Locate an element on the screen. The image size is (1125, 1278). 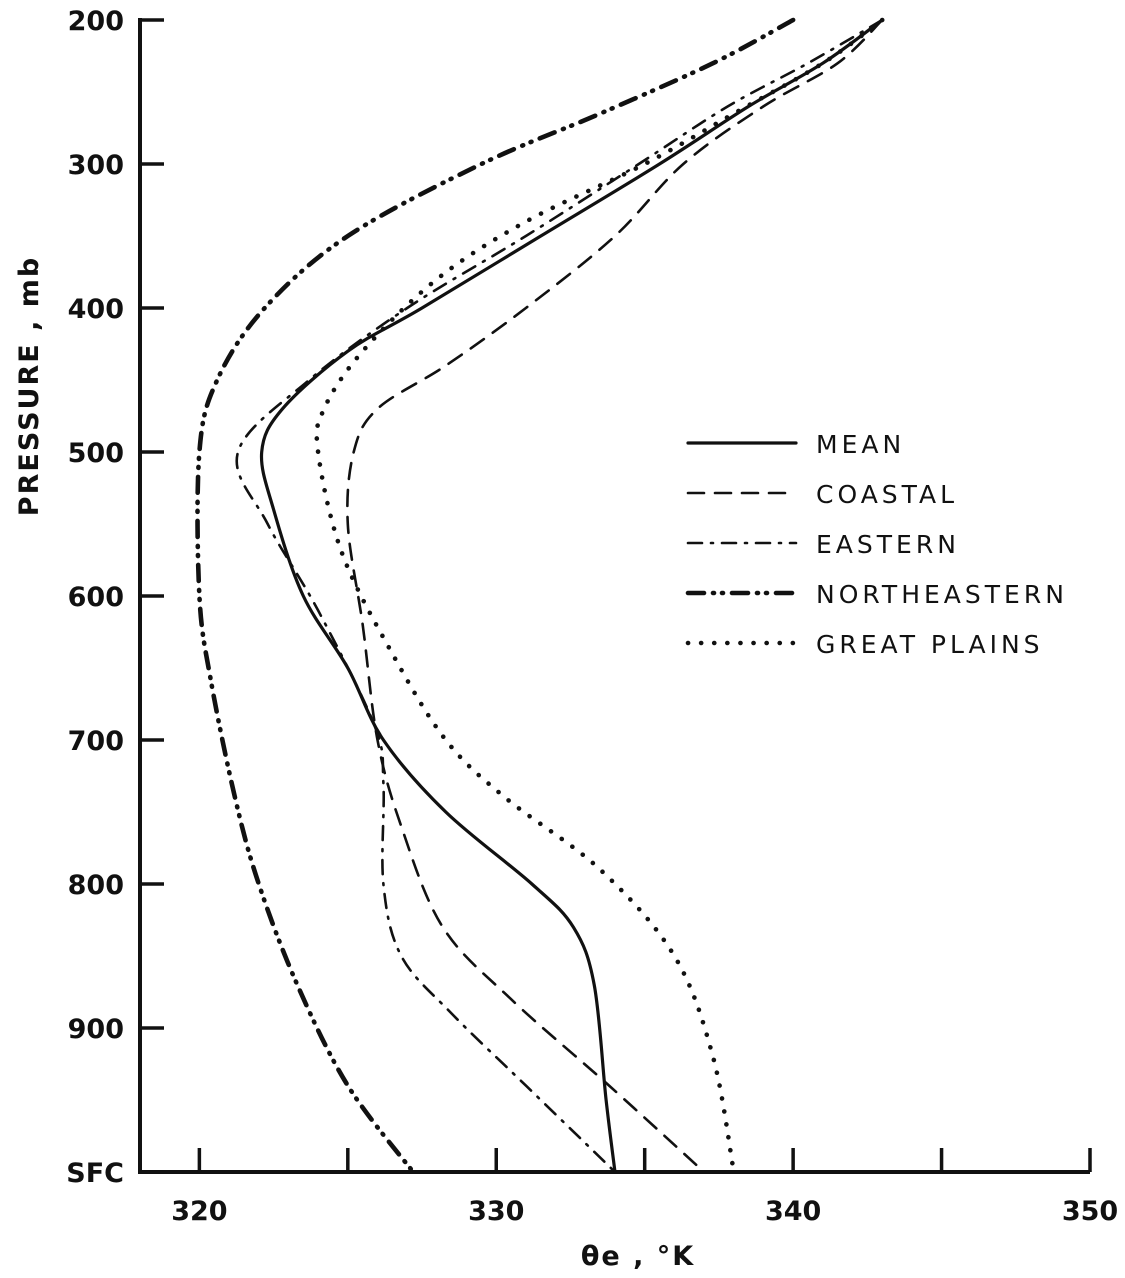
y-tick-label: 800 is located at coordinates (96, 885).